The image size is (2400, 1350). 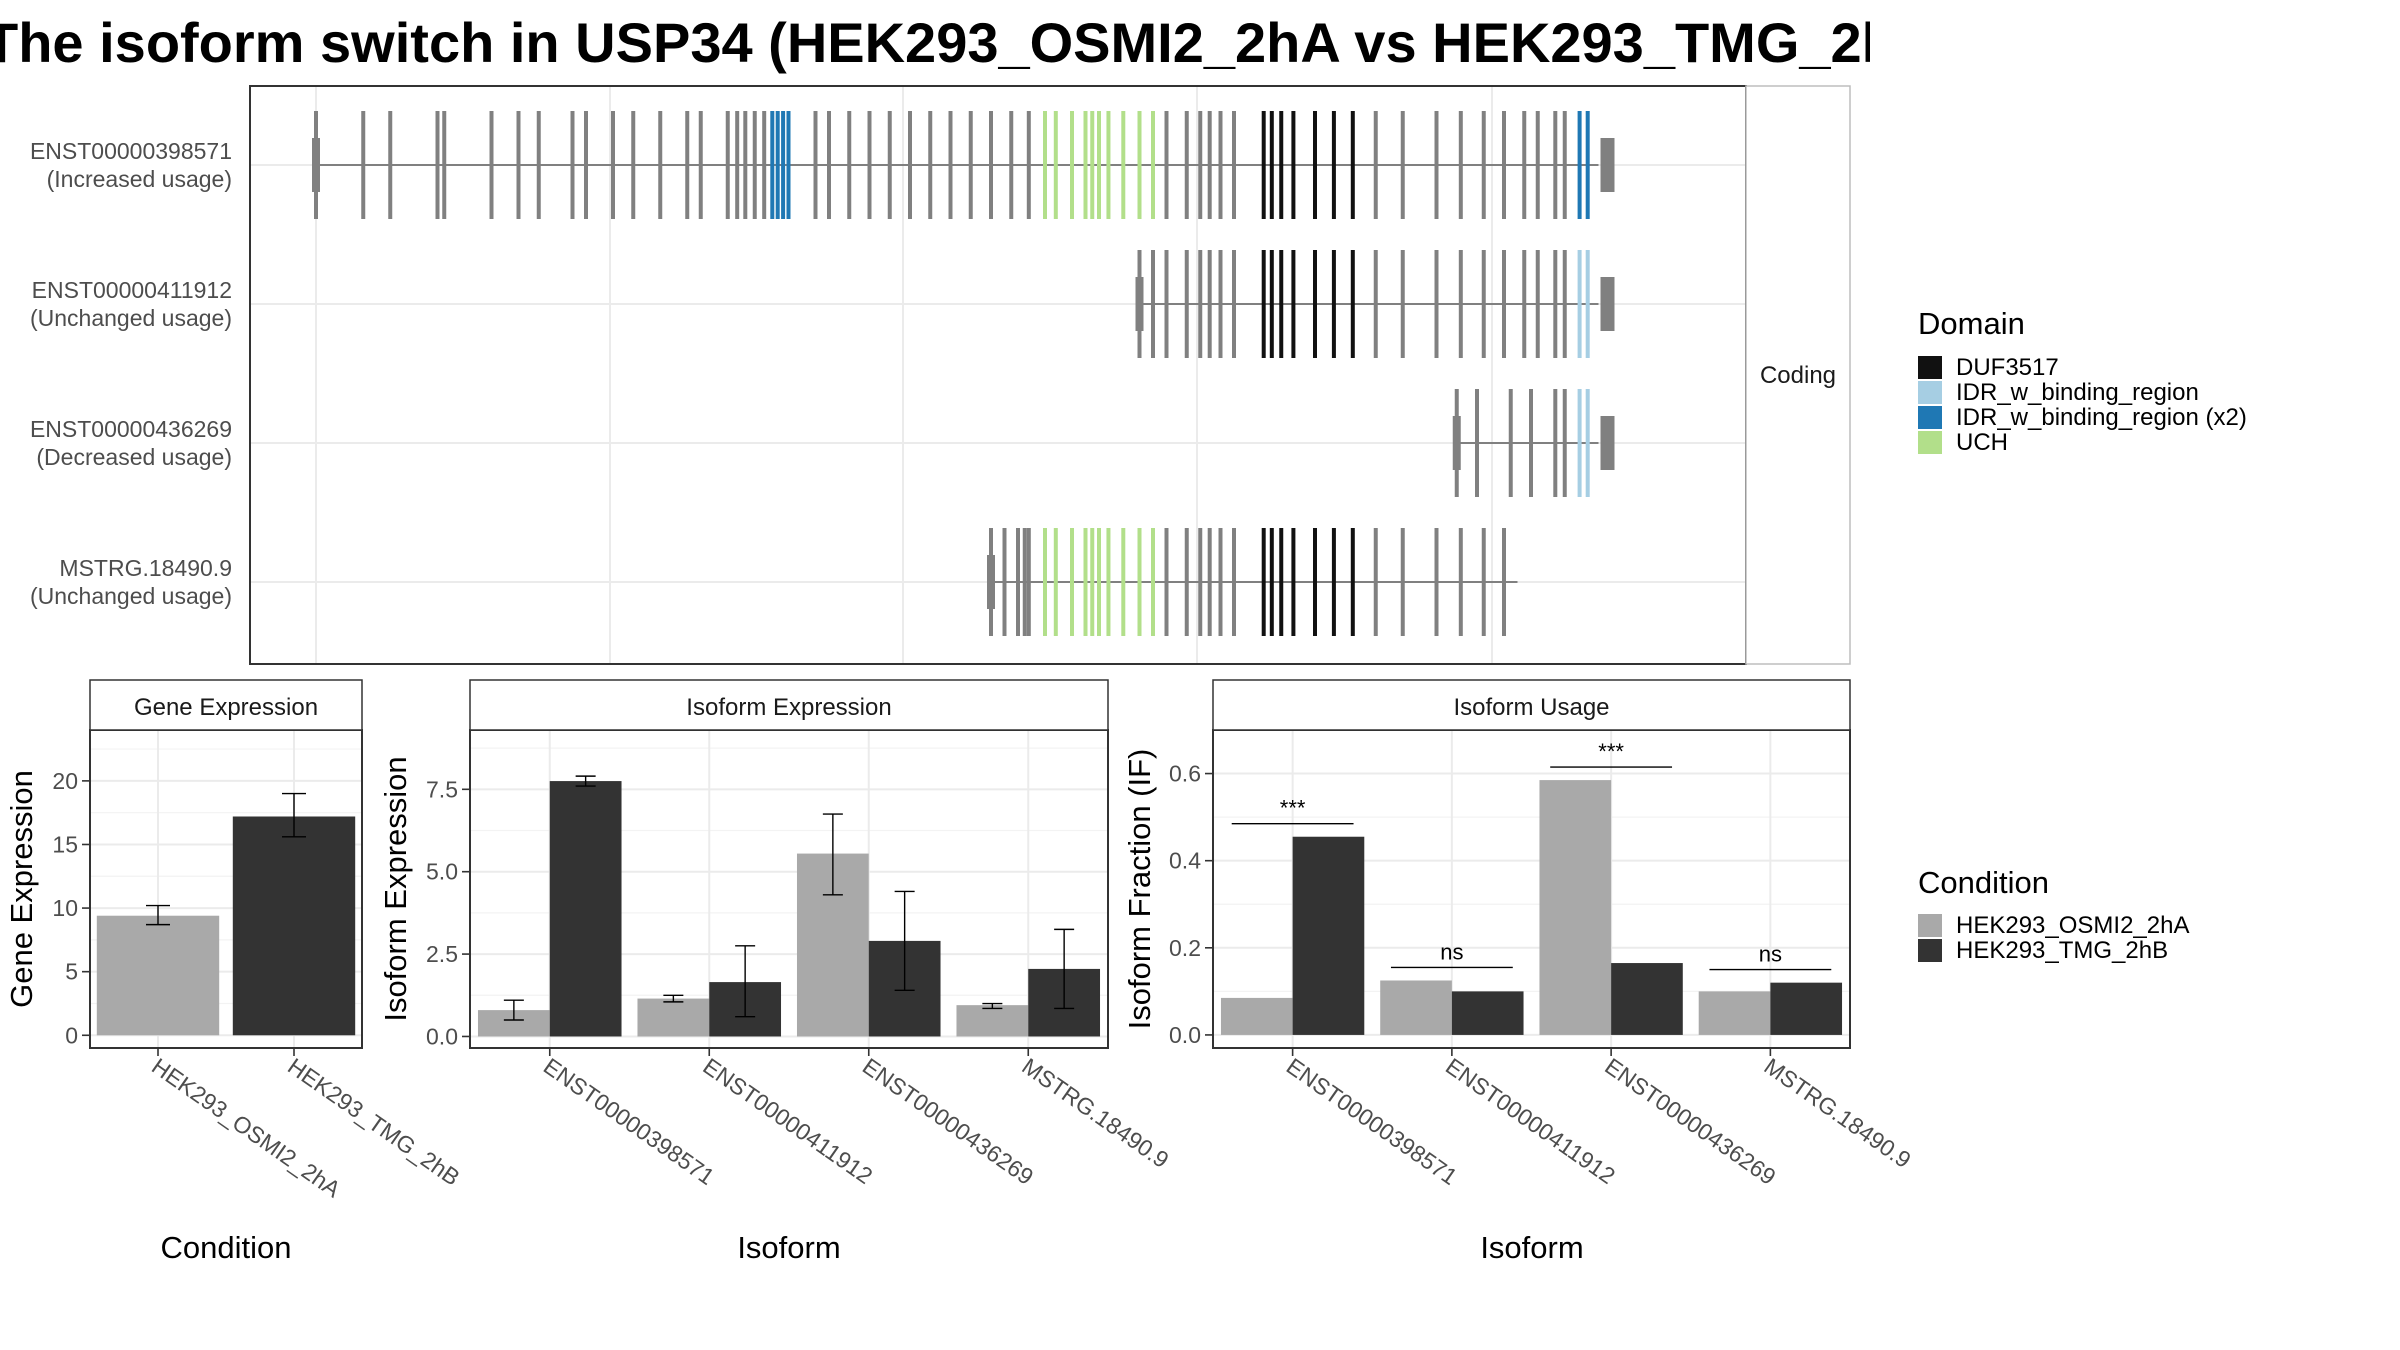 What do you see at coordinates (131, 429) in the screenshot?
I see `isoform-name-label: ENST00000436269` at bounding box center [131, 429].